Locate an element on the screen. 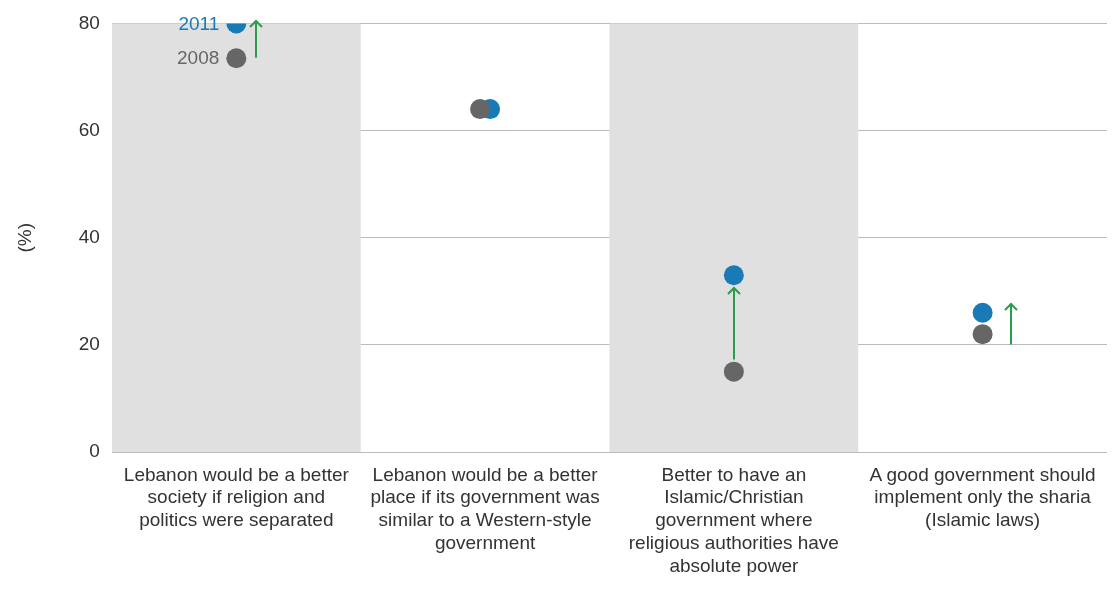  y-tick-label: 40 is located at coordinates (89, 236).